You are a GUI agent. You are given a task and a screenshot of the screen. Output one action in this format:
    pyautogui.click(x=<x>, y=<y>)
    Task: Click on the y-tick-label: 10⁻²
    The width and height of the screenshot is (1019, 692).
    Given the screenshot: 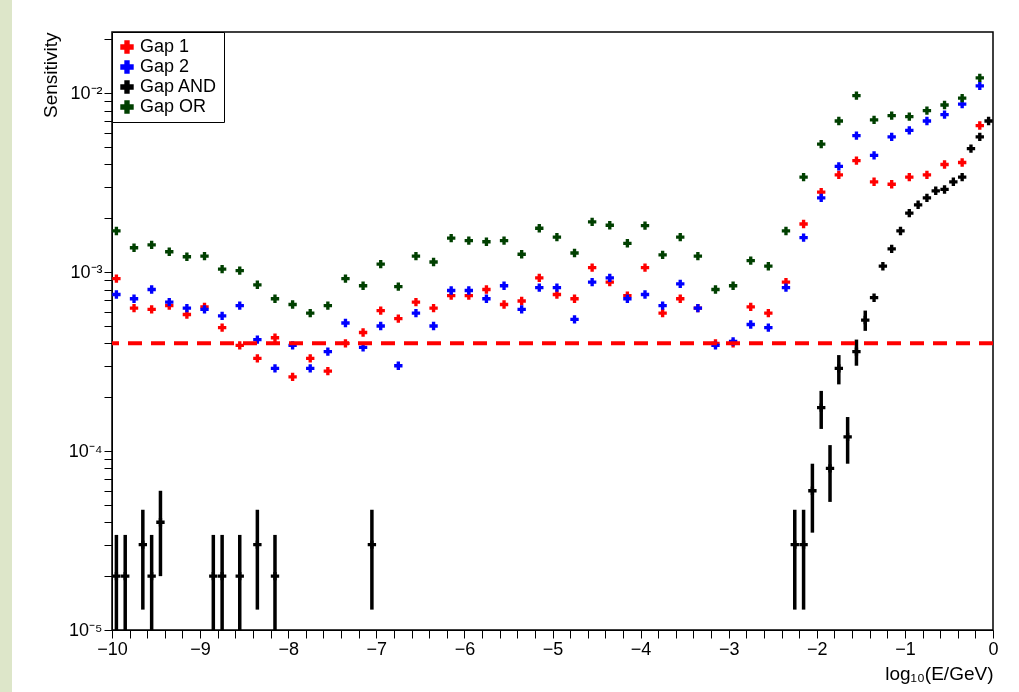 What is the action you would take?
    pyautogui.click(x=86, y=92)
    